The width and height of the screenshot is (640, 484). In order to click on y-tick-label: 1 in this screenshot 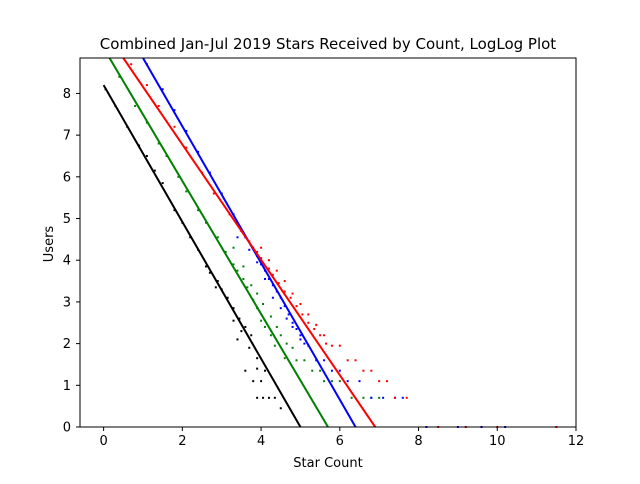, I will do `click(67, 386)`.